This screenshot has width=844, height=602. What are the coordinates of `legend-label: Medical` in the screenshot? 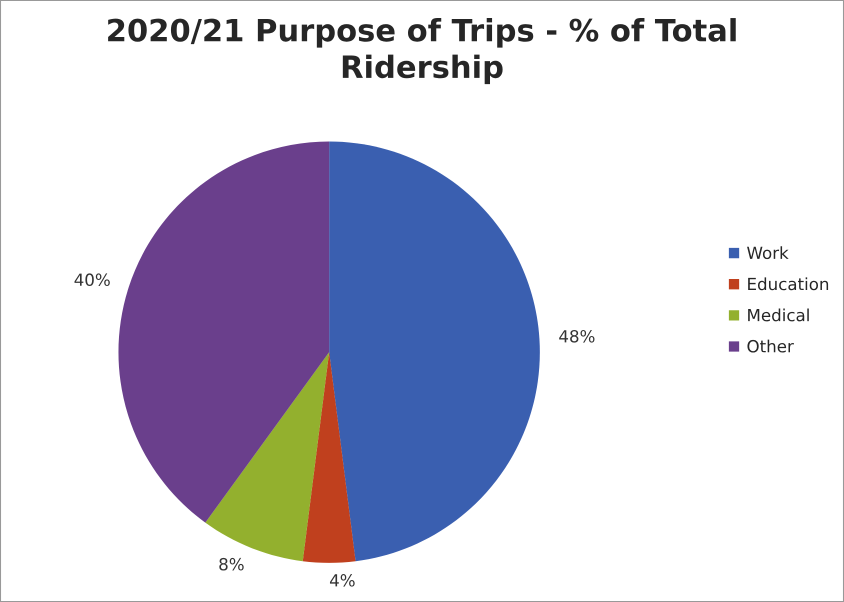 It's located at (778, 315).